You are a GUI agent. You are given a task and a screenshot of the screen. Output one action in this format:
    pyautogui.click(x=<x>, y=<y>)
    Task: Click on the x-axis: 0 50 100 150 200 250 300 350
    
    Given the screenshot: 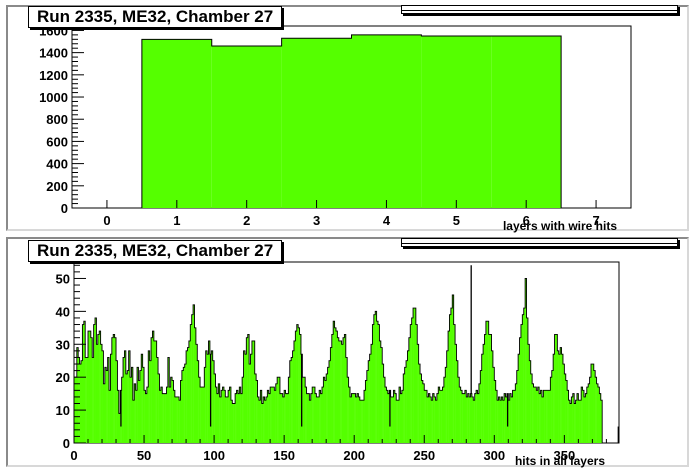 What is the action you would take?
    pyautogui.click(x=338, y=449)
    